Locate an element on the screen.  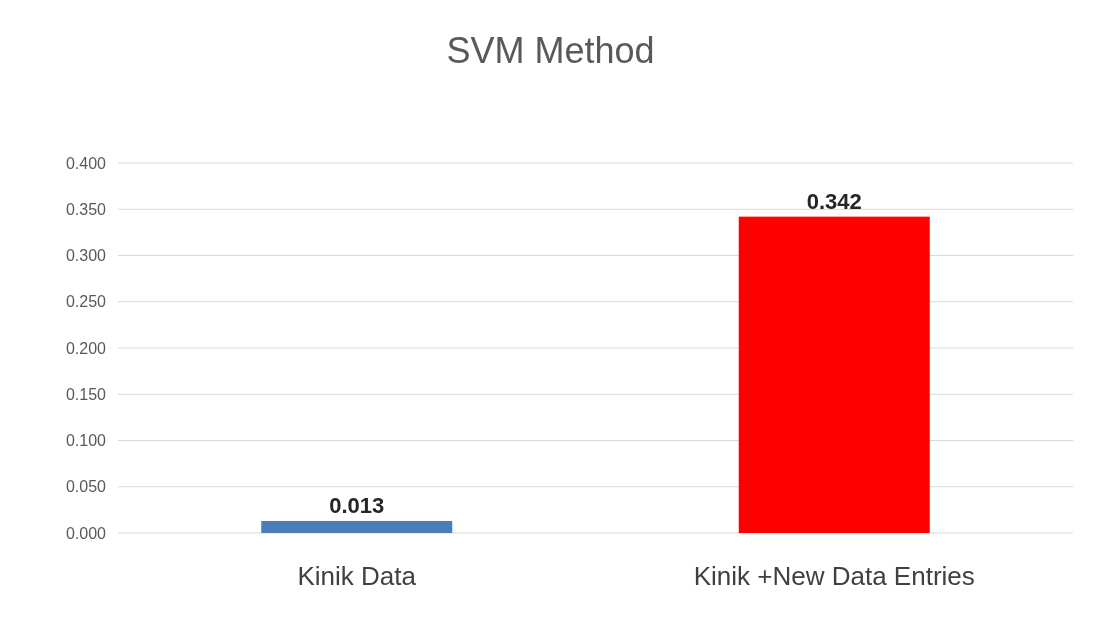
y-tick-label: 0.350 is located at coordinates (86, 209).